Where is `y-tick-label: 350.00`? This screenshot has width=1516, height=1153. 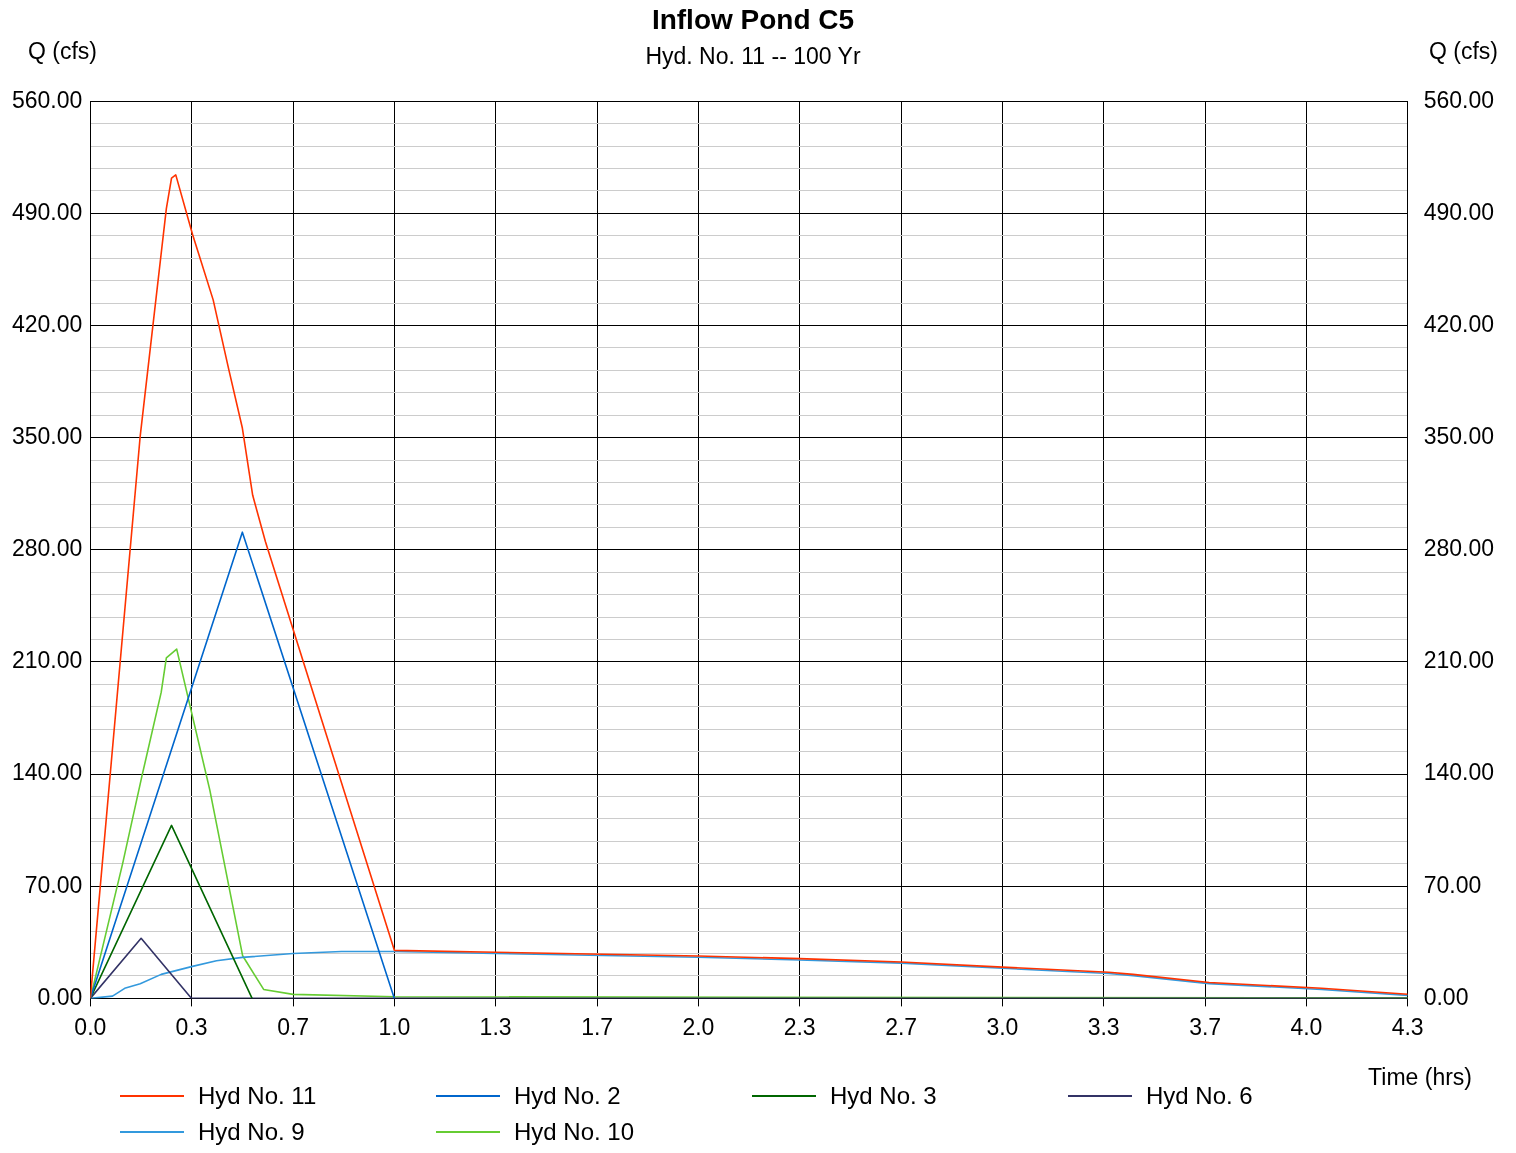
y-tick-label: 350.00 is located at coordinates (47, 435).